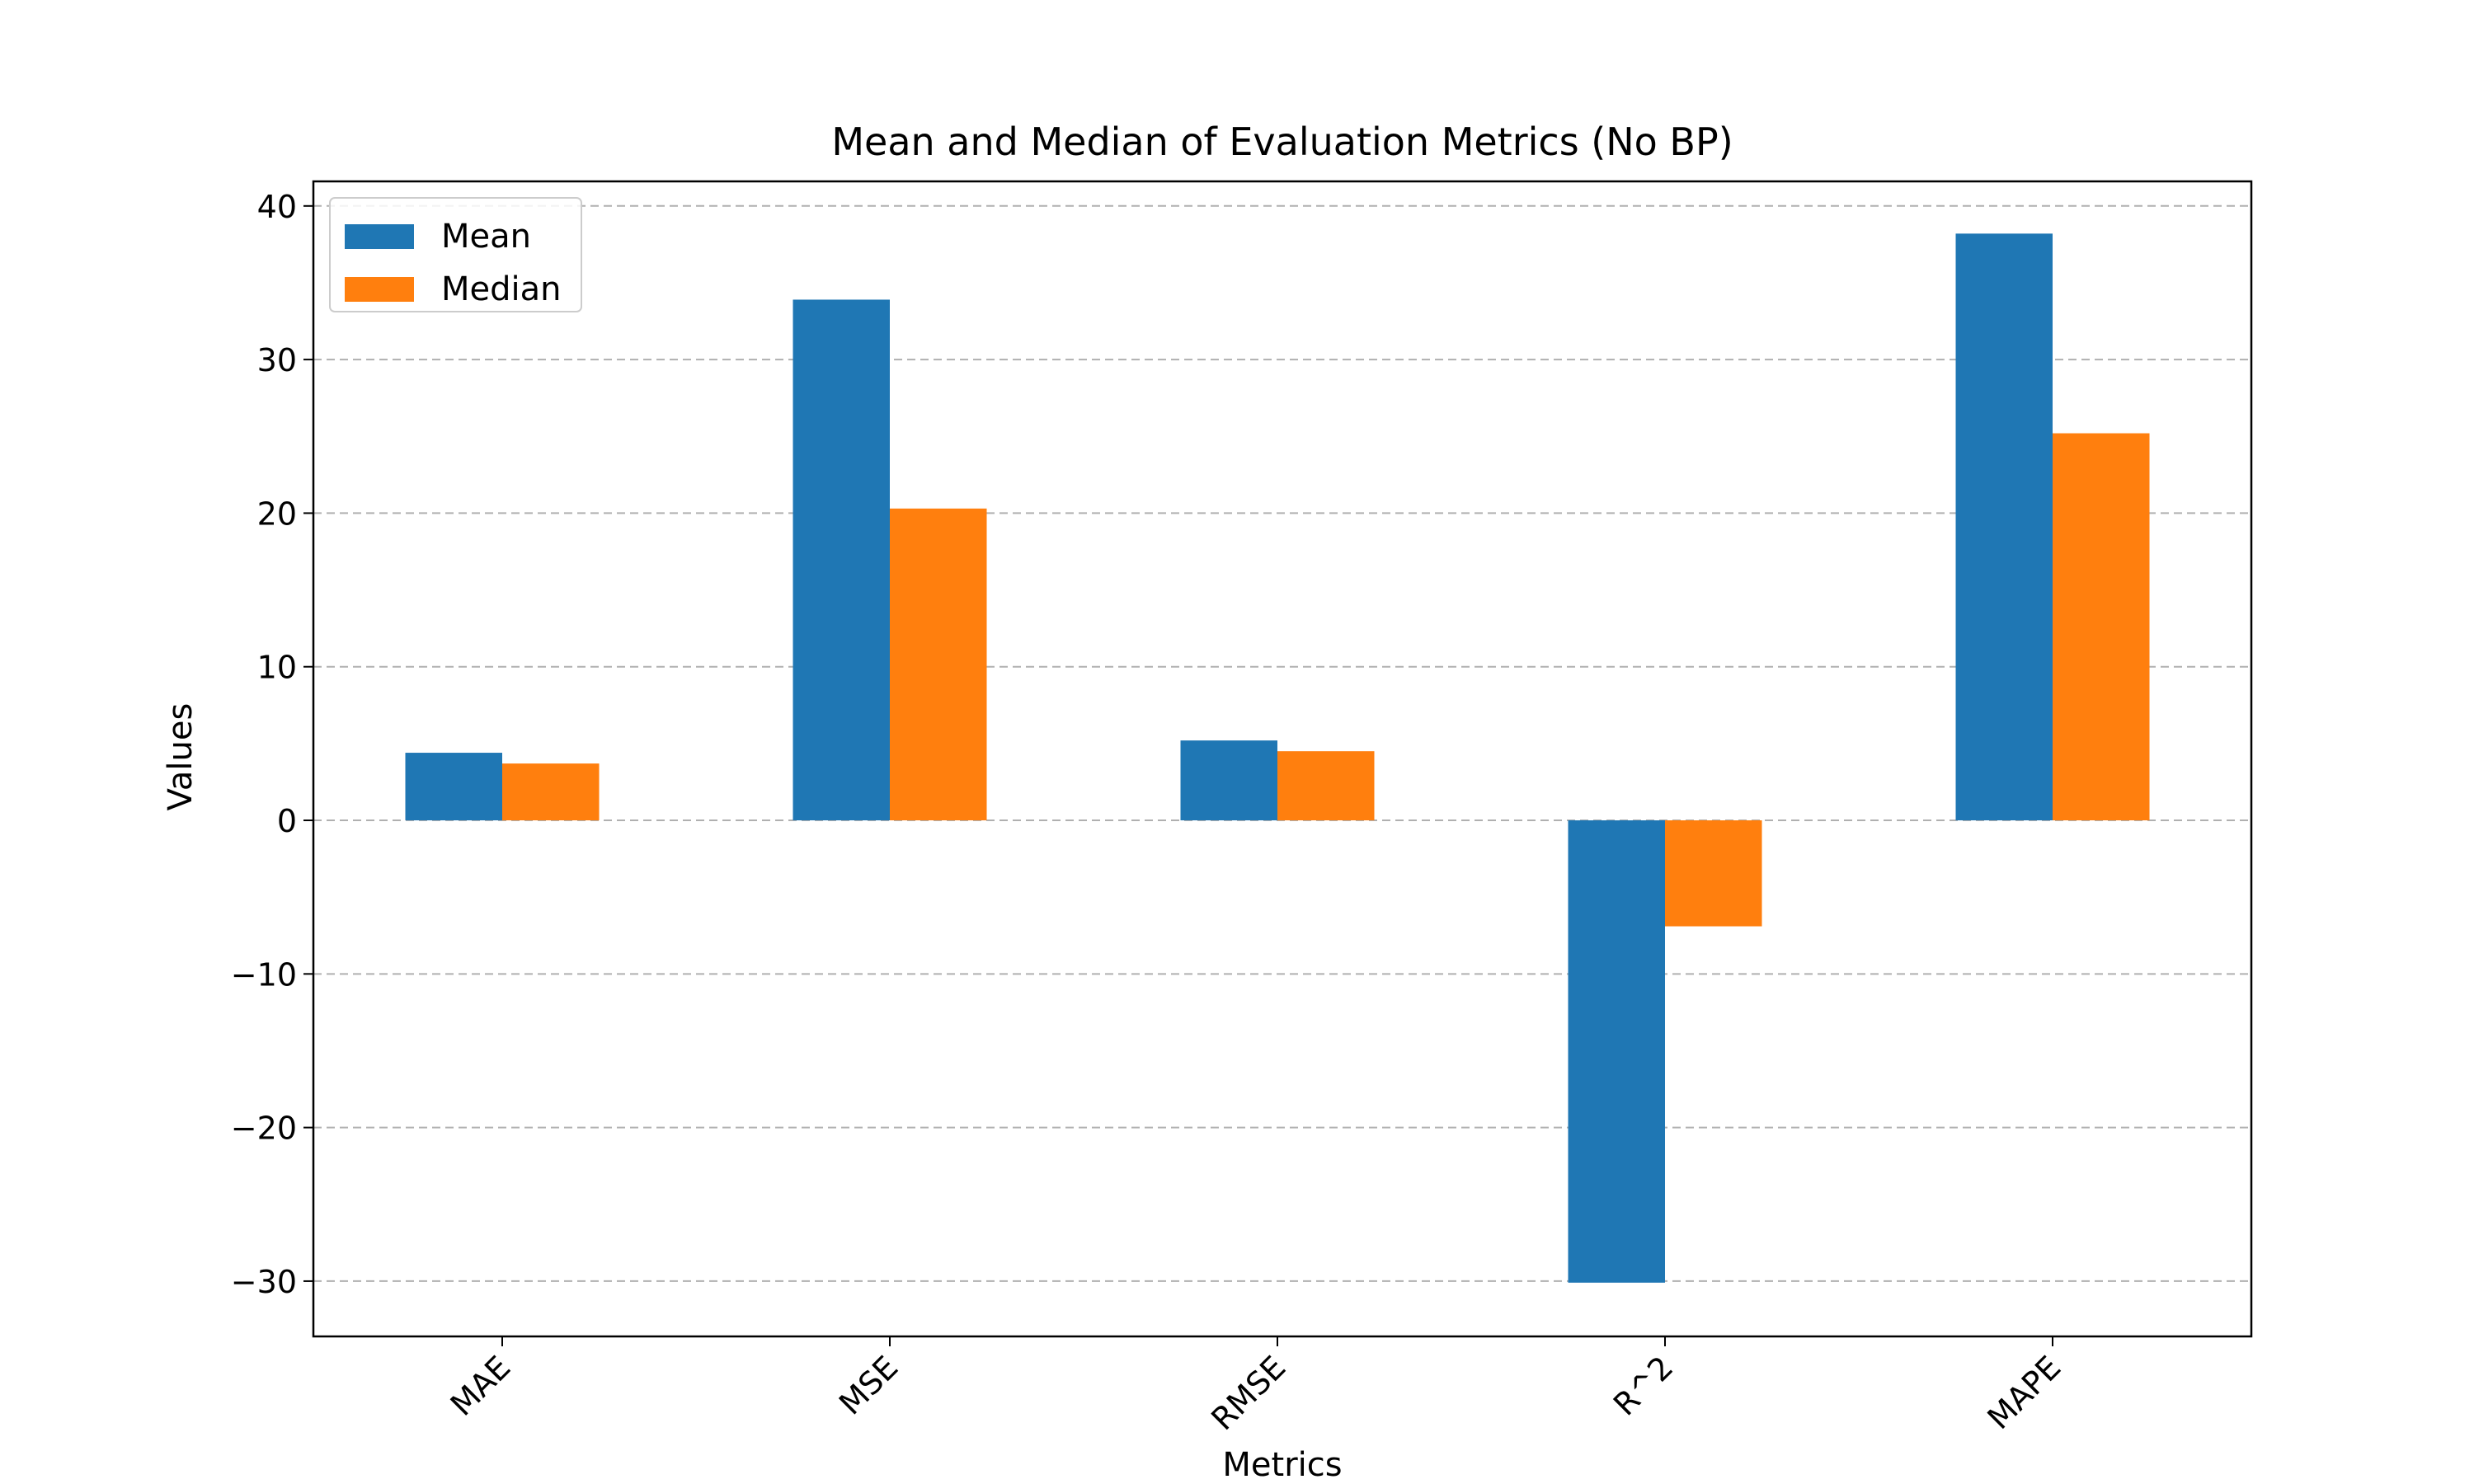 The image size is (2474, 1484). Describe the element at coordinates (1713, 873) in the screenshot. I see `bar-median-r2` at that location.